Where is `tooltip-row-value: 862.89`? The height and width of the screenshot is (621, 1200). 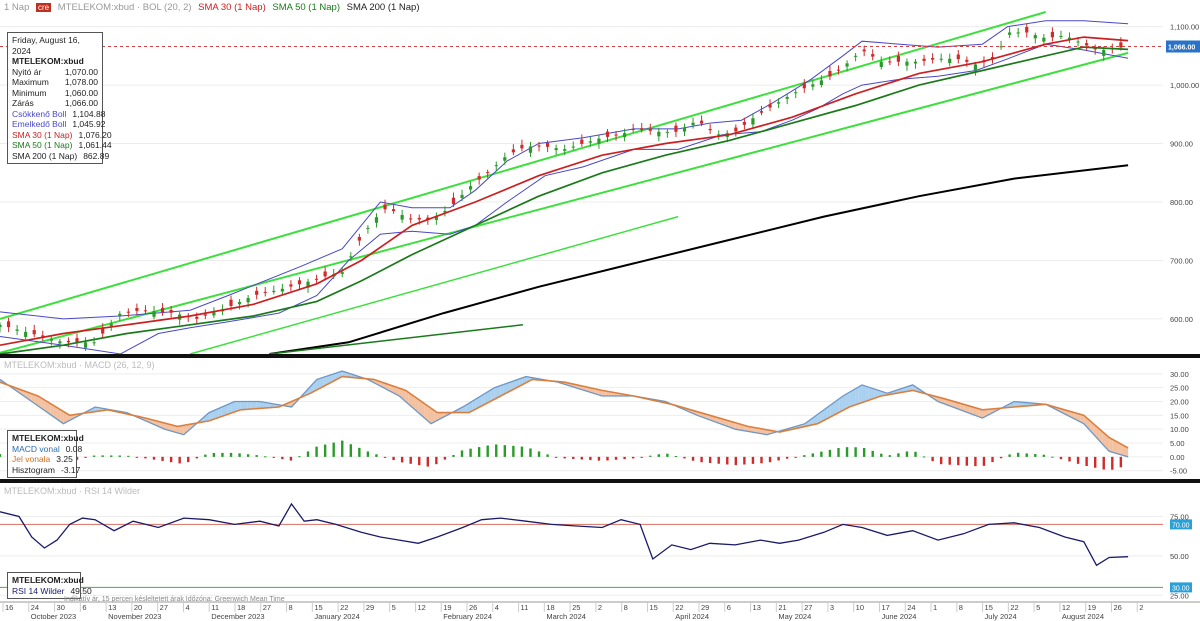 tooltip-row-value: 862.89 is located at coordinates (96, 155).